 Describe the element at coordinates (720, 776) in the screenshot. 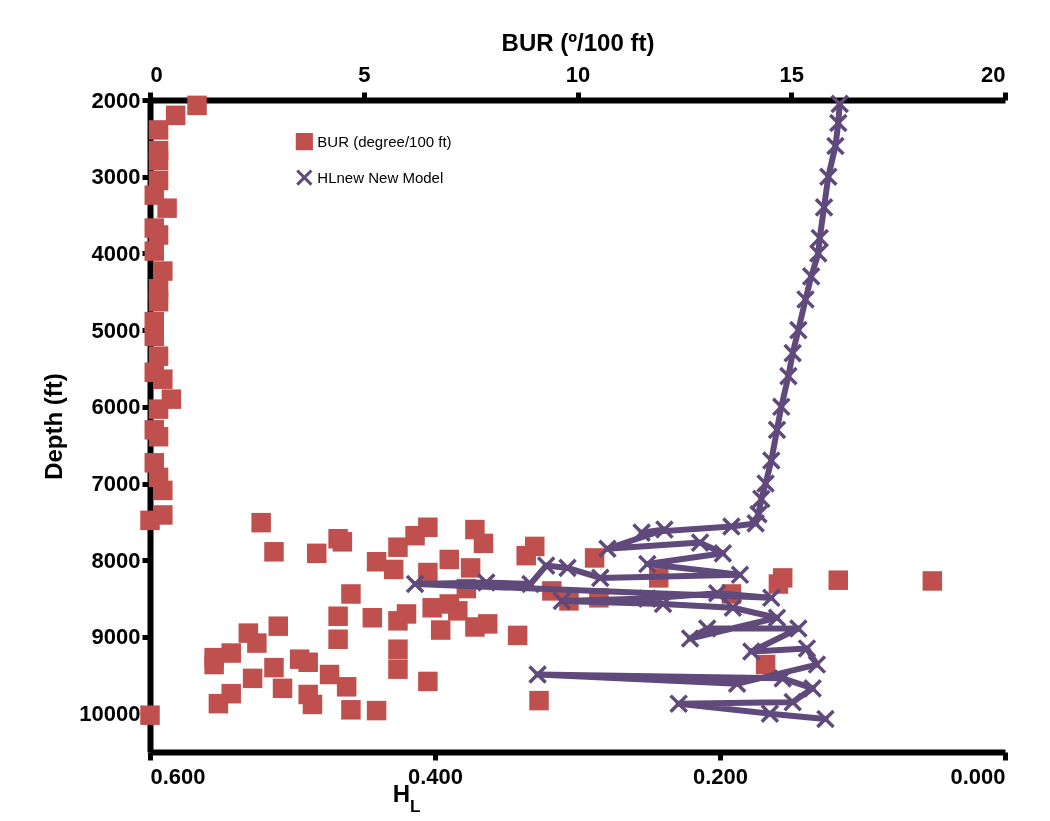

I see `x-tick-label: 0.200` at that location.